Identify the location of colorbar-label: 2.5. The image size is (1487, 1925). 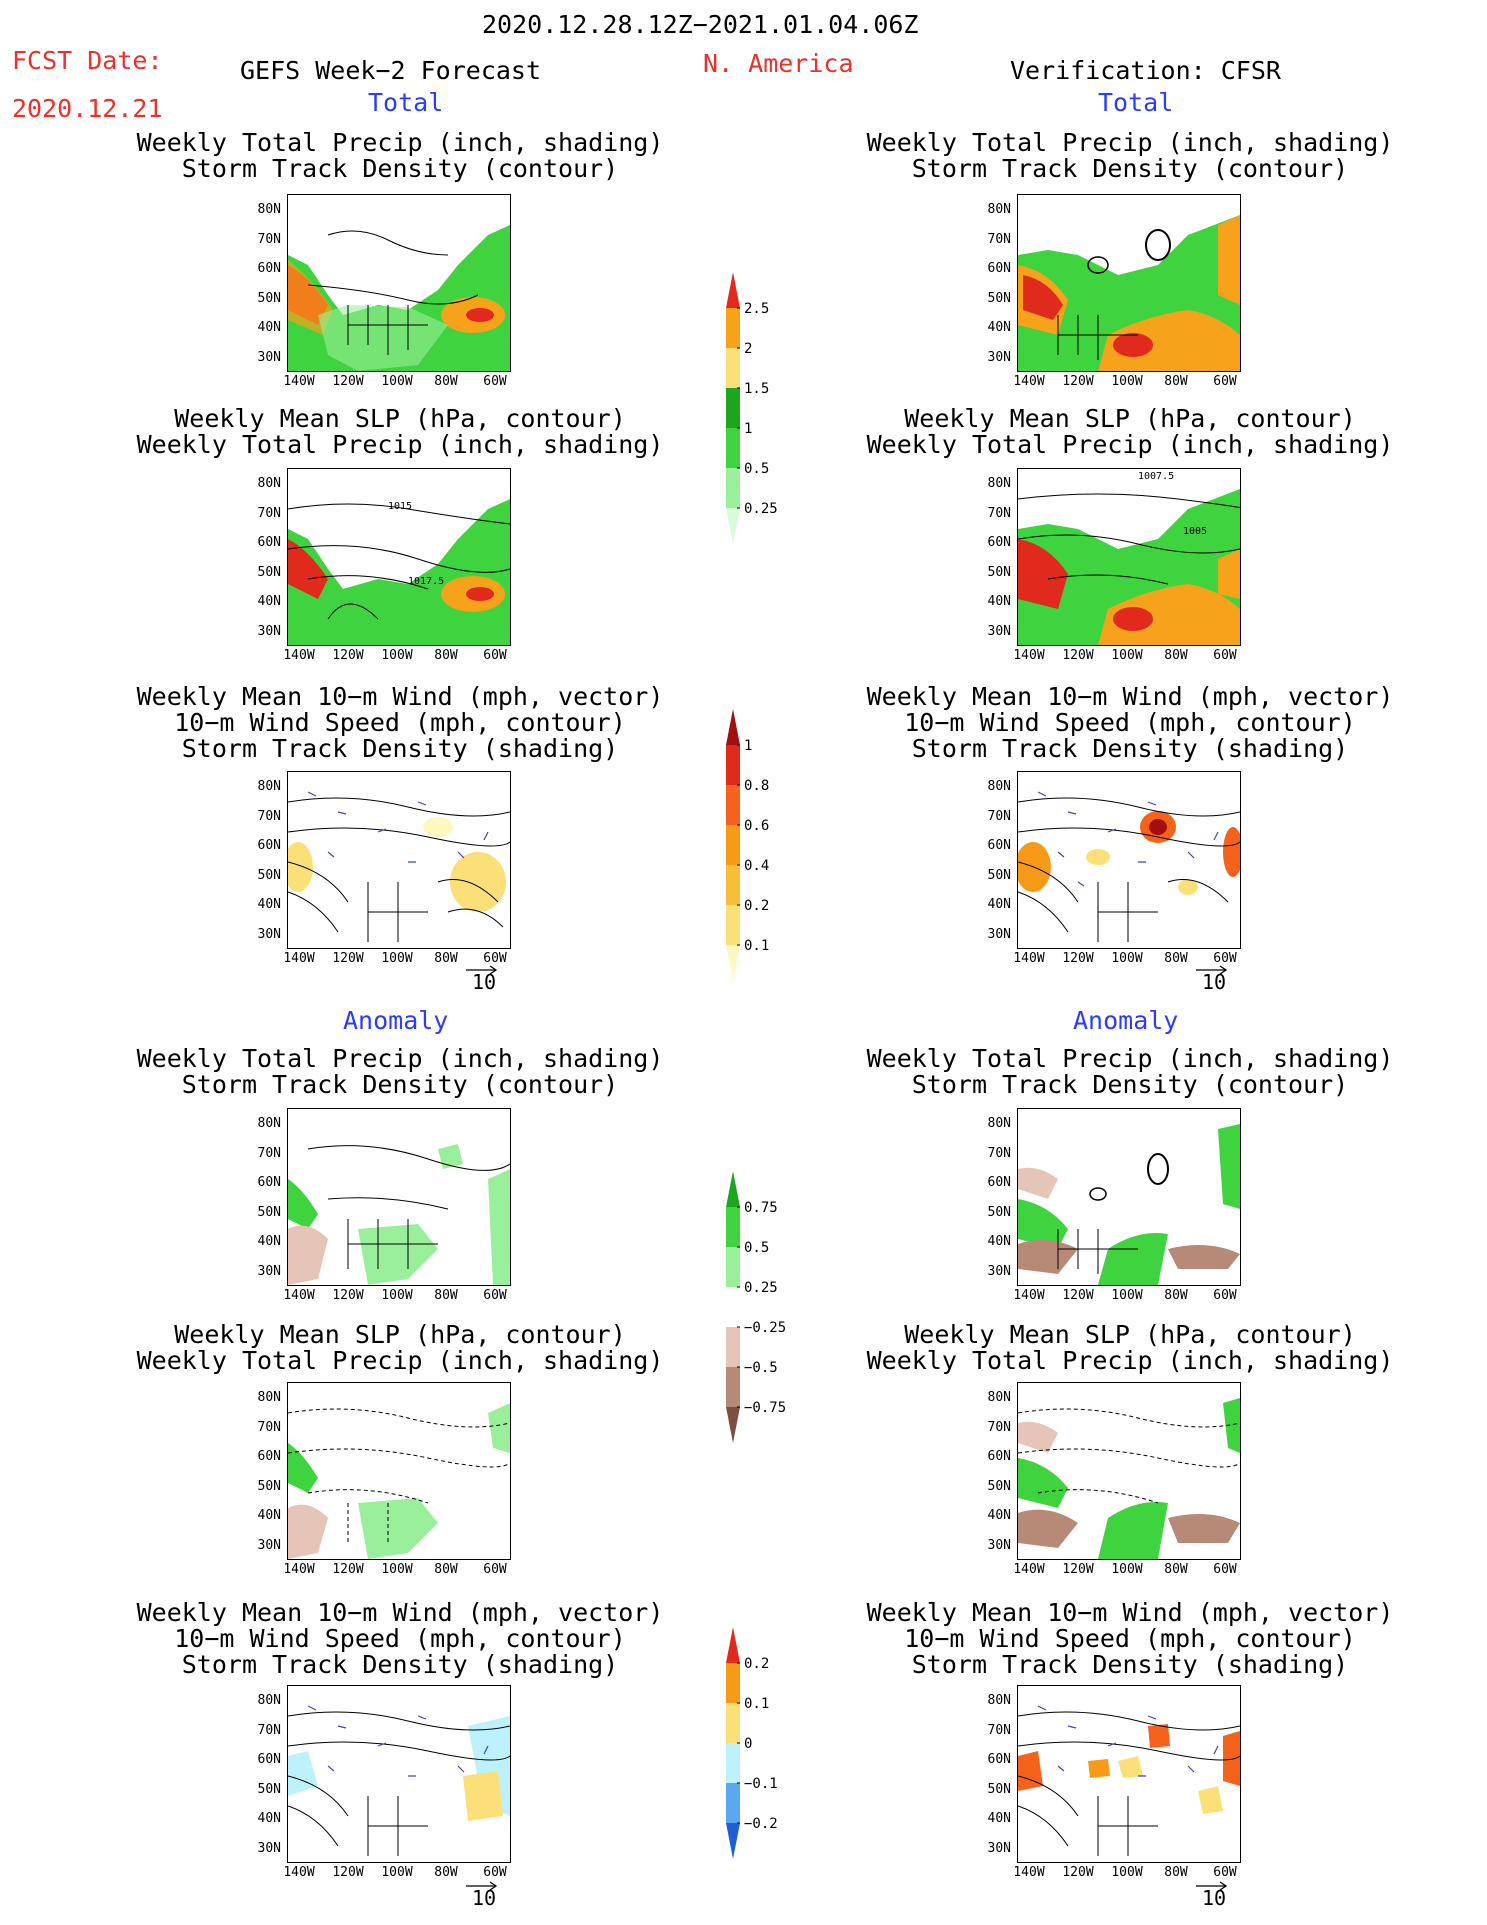
(756, 309).